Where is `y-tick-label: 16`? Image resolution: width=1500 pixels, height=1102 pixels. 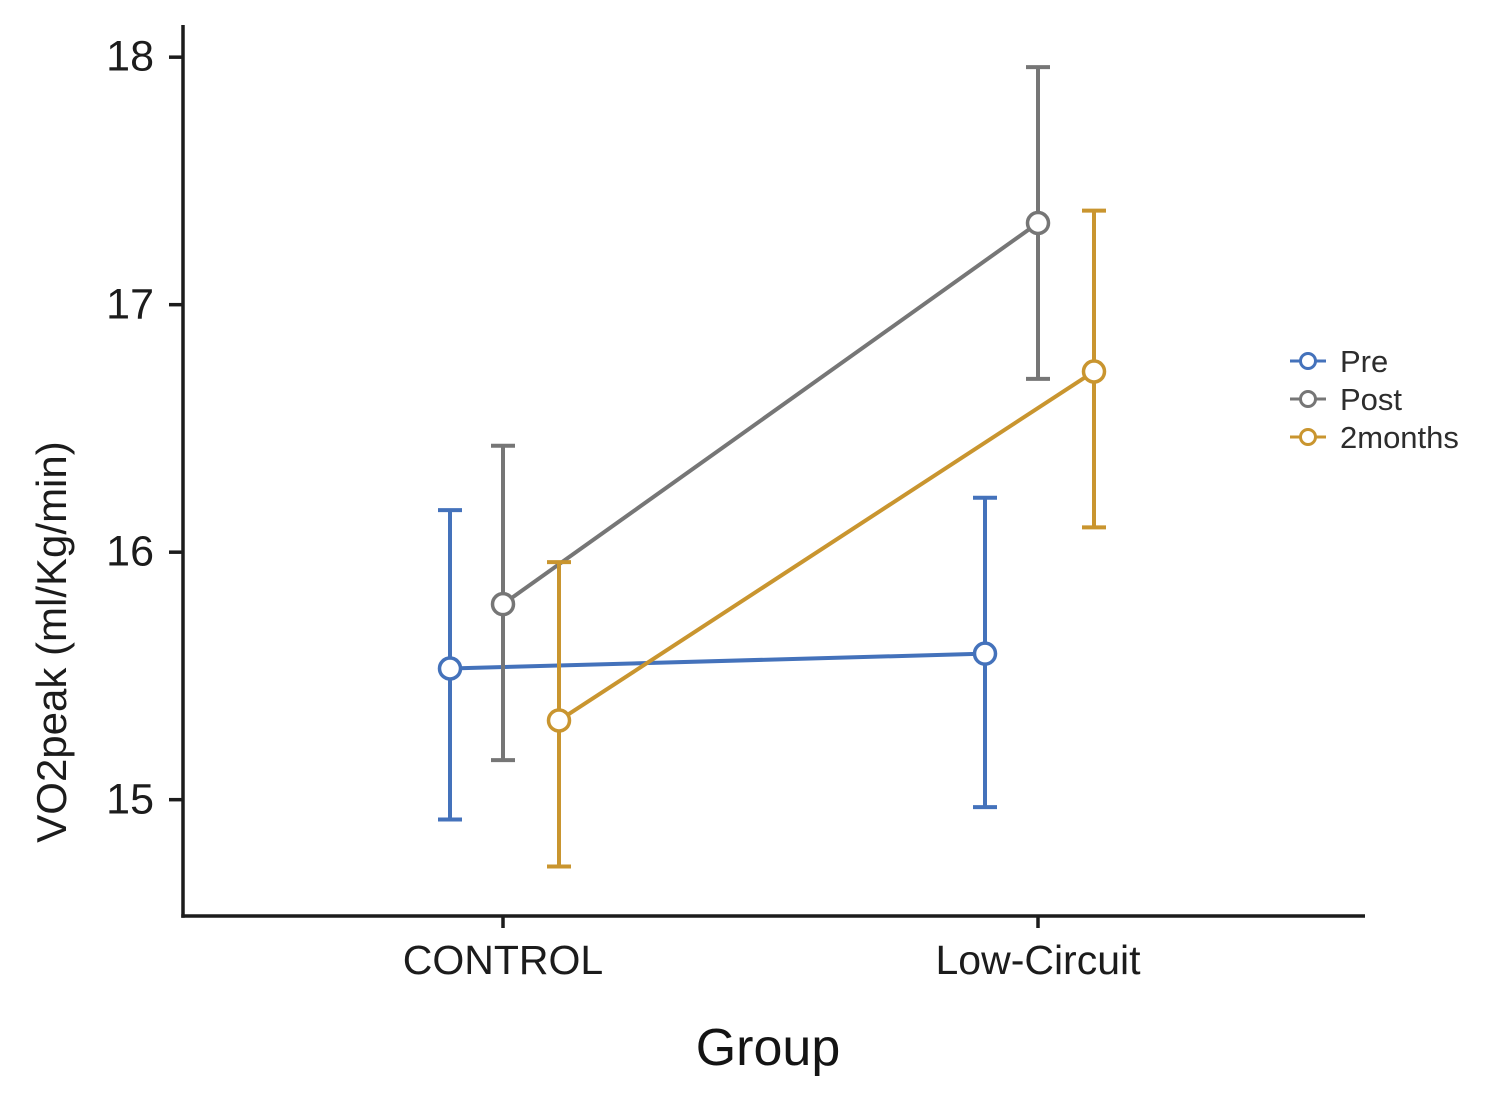 y-tick-label: 16 is located at coordinates (130, 551).